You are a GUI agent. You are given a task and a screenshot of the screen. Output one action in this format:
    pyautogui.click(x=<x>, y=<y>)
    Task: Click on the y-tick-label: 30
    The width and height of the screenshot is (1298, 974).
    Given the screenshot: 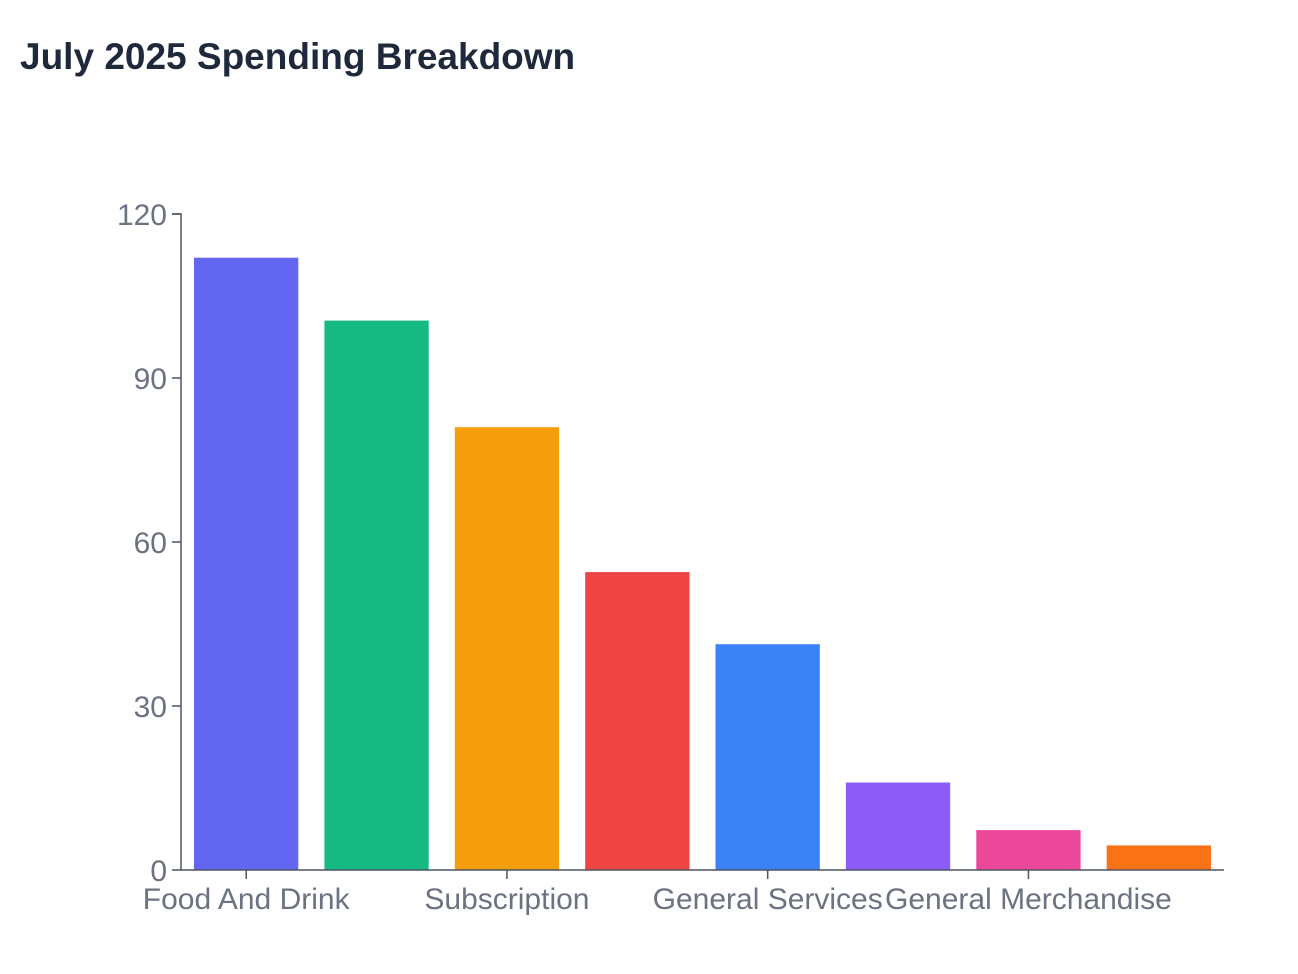 What is the action you would take?
    pyautogui.click(x=150, y=707)
    